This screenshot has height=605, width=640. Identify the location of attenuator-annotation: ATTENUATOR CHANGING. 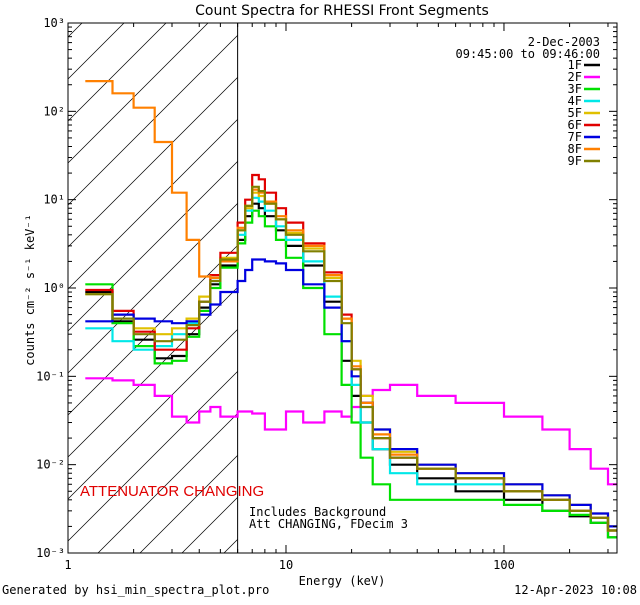
(172, 491).